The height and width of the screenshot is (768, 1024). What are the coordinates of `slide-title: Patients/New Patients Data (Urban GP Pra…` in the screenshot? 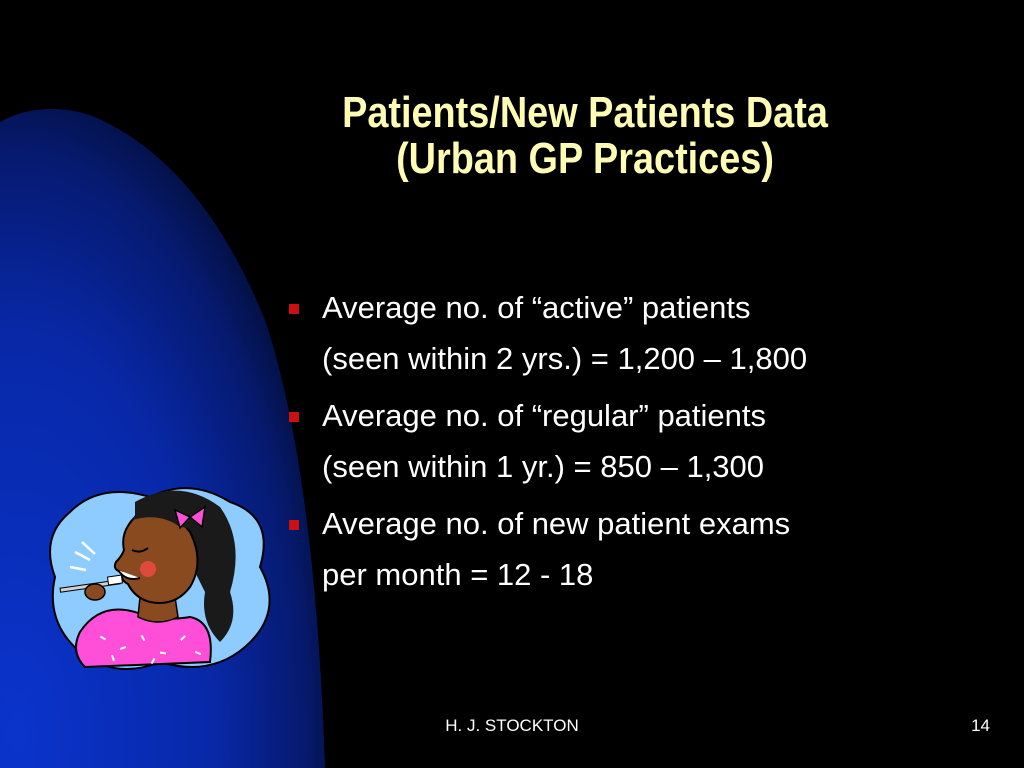 It's located at (585, 136).